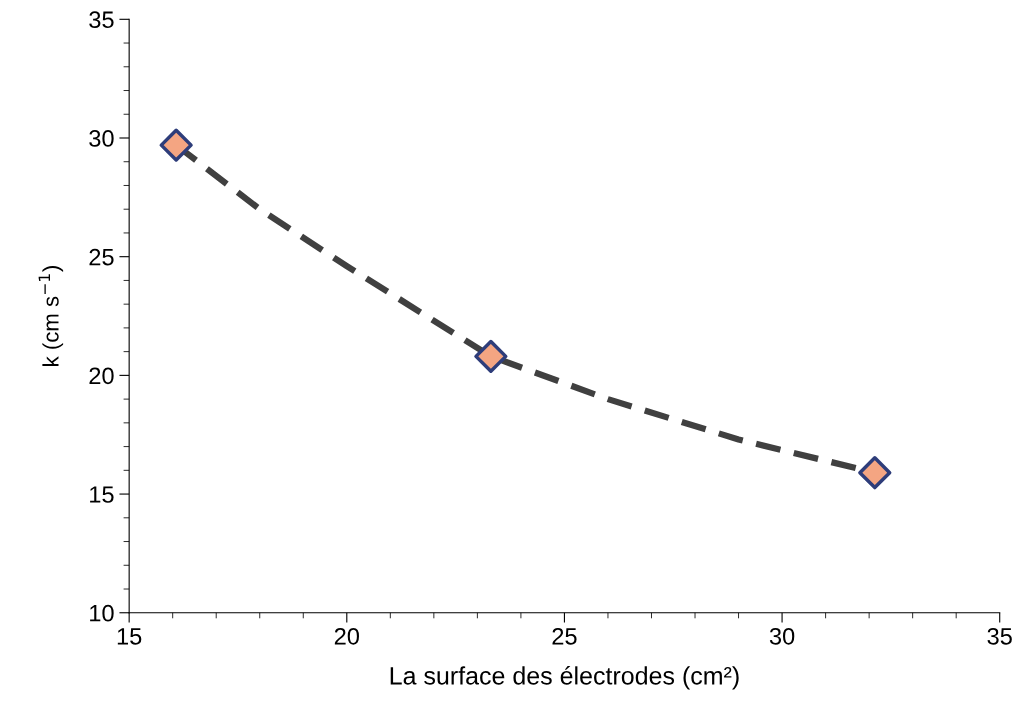  Describe the element at coordinates (101, 138) in the screenshot. I see `y-tick-label: 30` at that location.